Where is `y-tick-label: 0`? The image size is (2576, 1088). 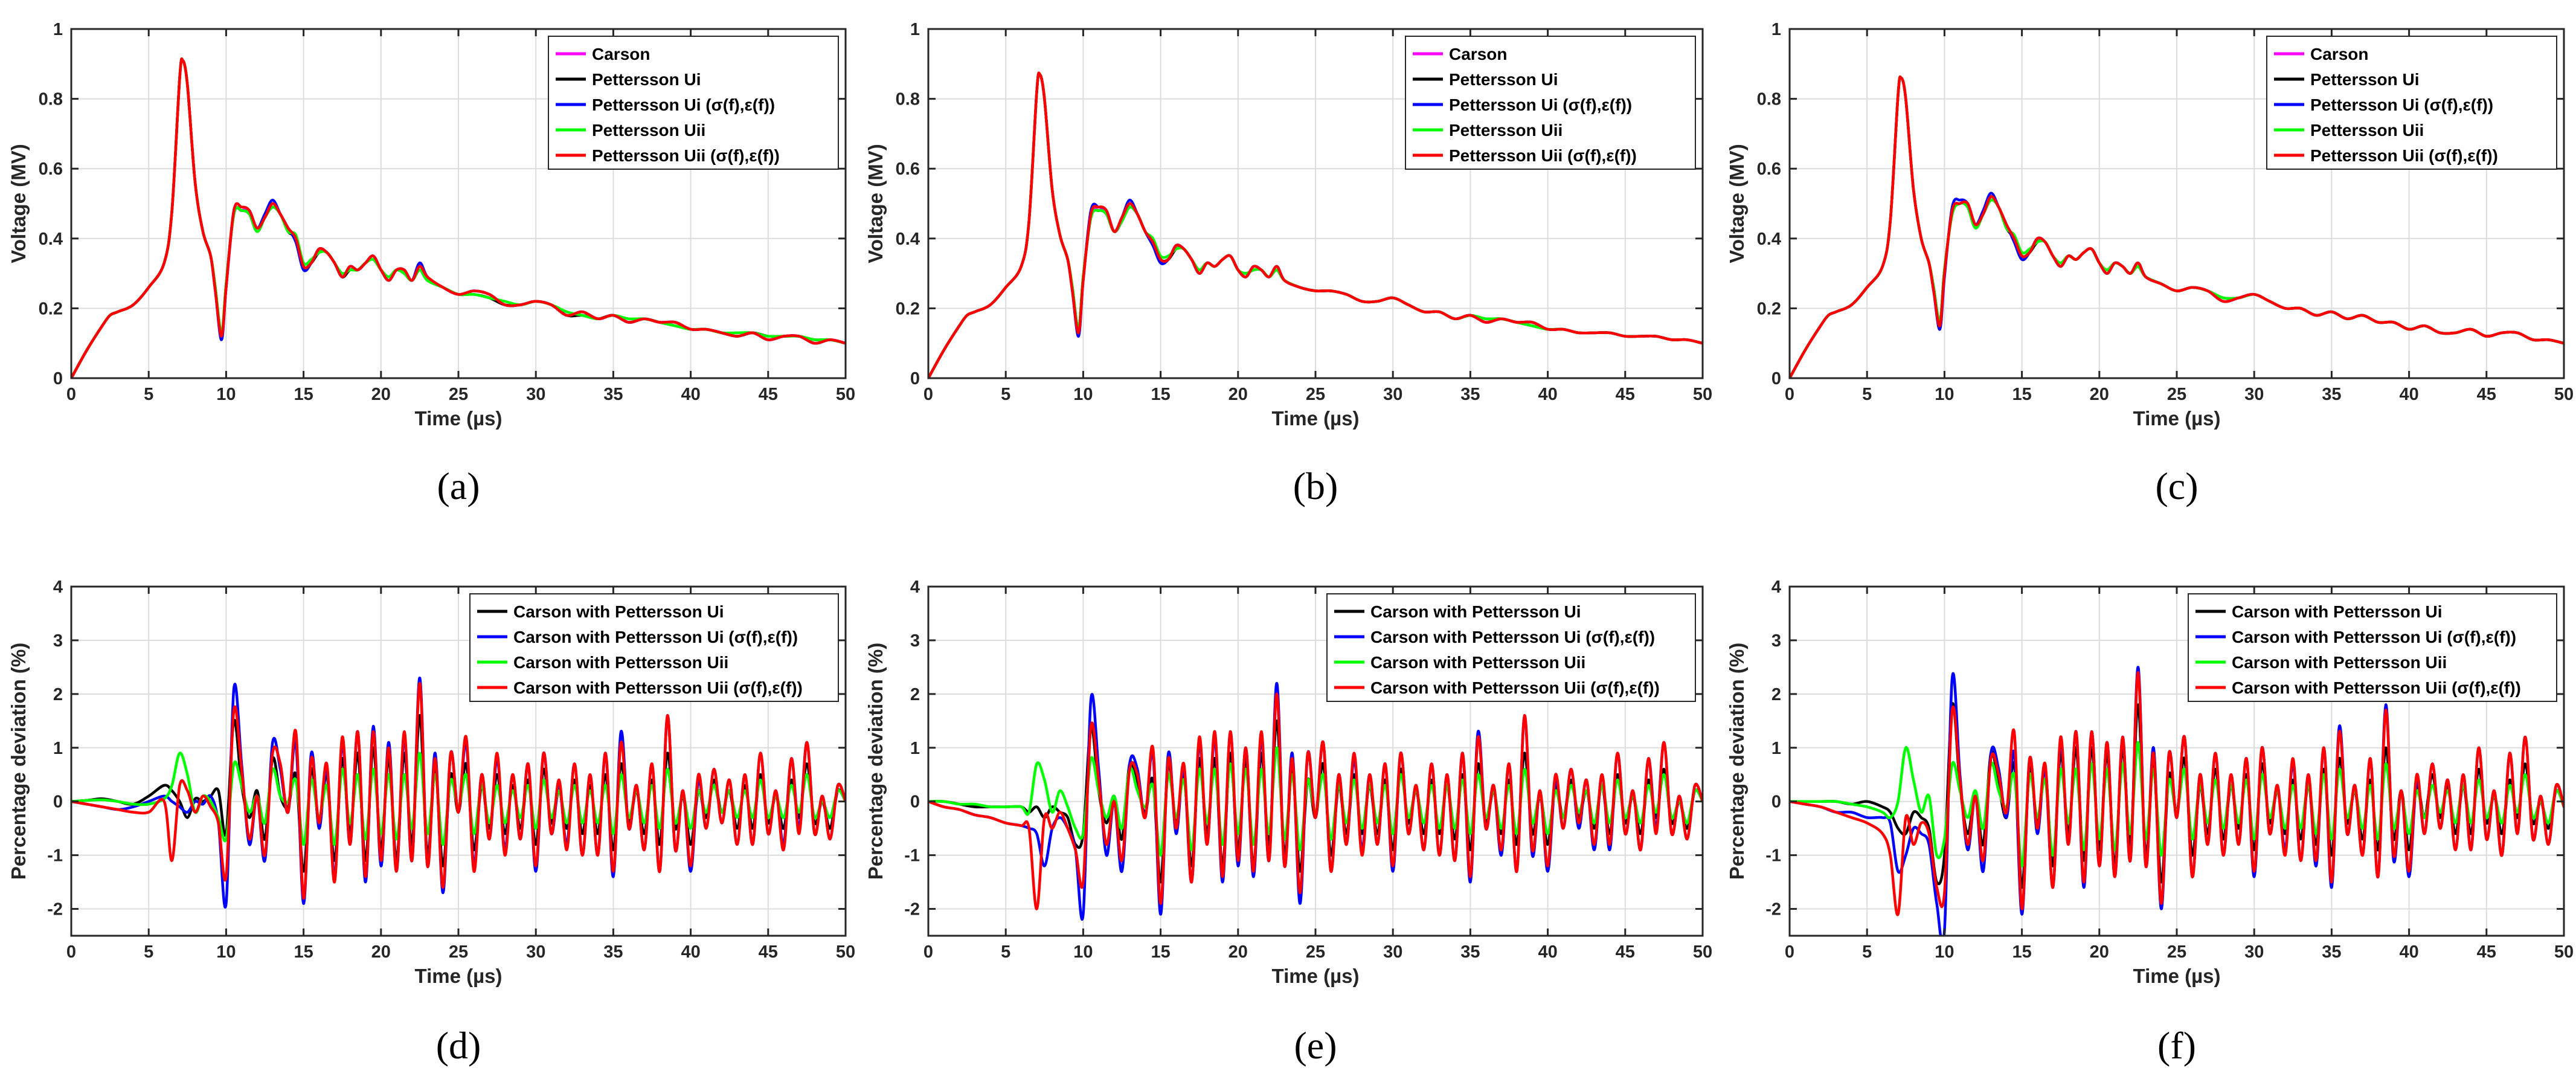
y-tick-label: 0 is located at coordinates (1776, 803).